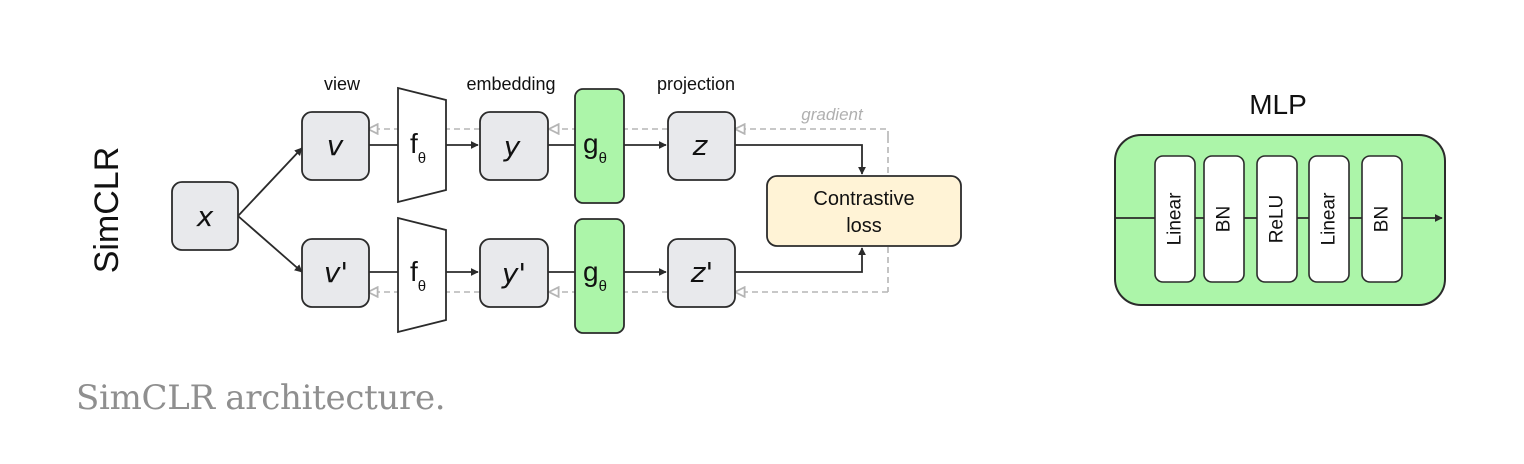  What do you see at coordinates (864, 226) in the screenshot?
I see `contrastive-loss-line2: loss` at bounding box center [864, 226].